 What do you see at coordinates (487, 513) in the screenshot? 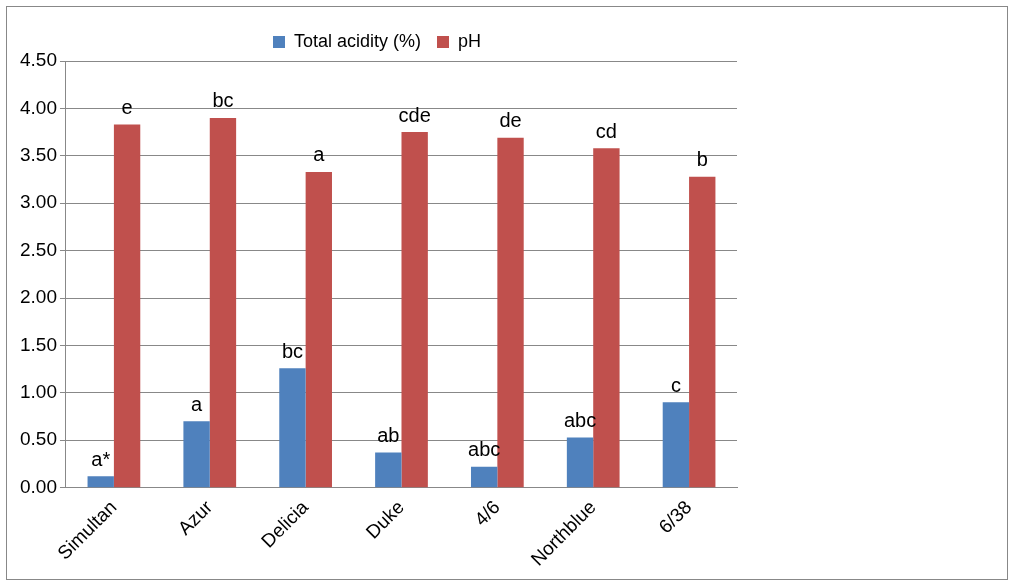
I see `x-tick-label: 4/6` at bounding box center [487, 513].